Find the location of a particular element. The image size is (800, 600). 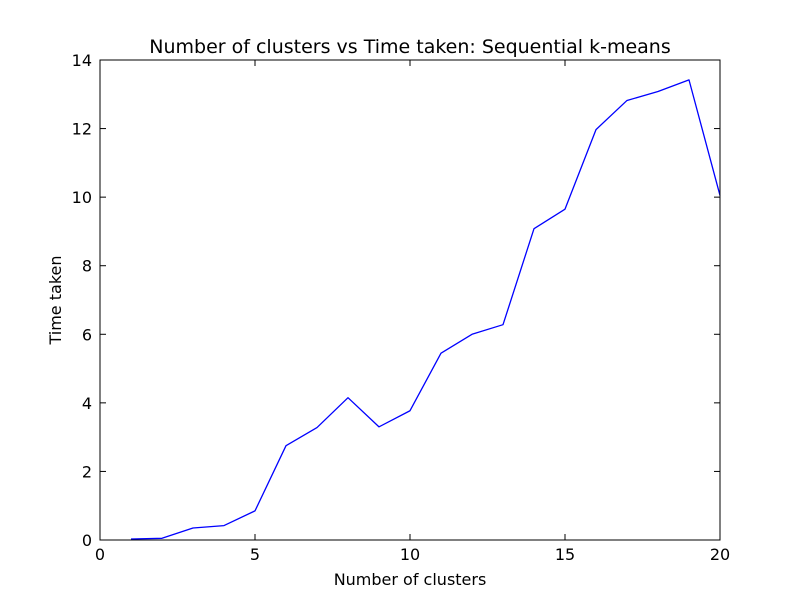

x-tick-label: 15 is located at coordinates (565, 554).